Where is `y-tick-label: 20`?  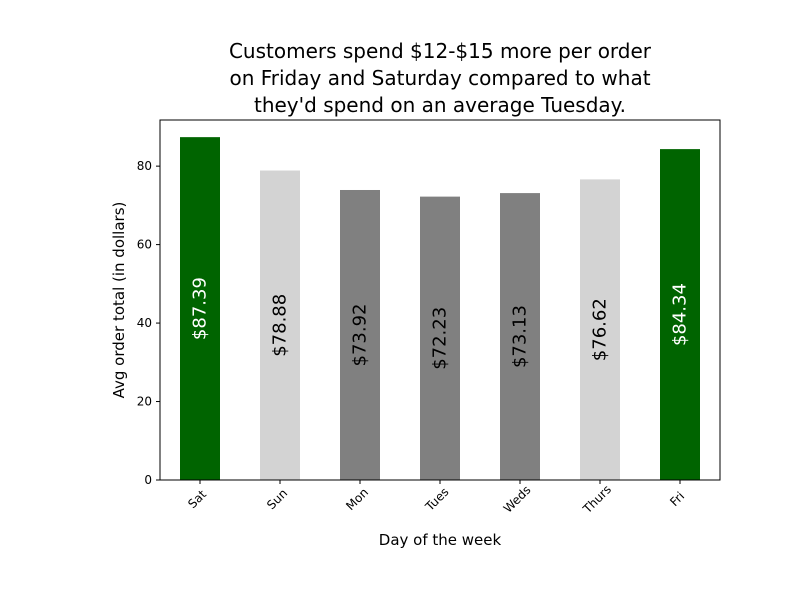 y-tick-label: 20 is located at coordinates (144, 402).